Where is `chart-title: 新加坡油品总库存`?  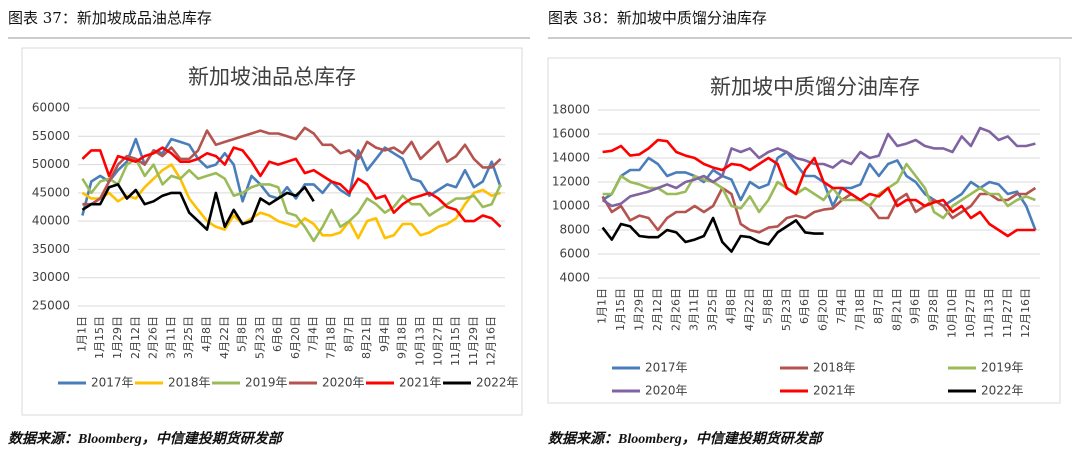 chart-title: 新加坡油品总库存 is located at coordinates (272, 77).